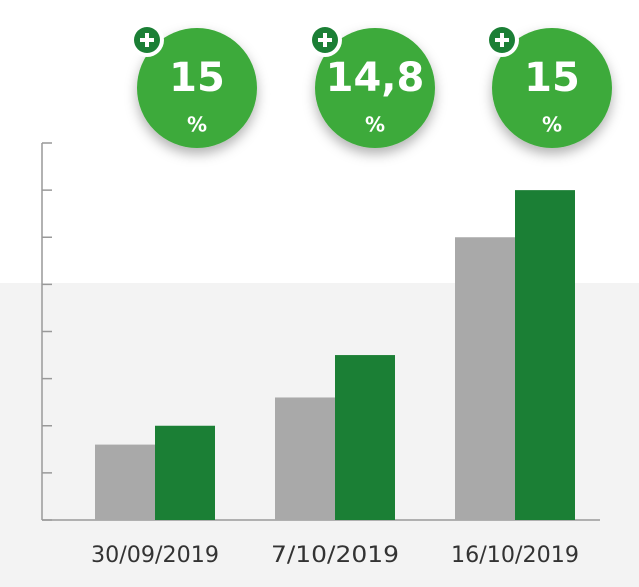 The height and width of the screenshot is (587, 639). Describe the element at coordinates (515, 555) in the screenshot. I see `x-tick-label: 16/10/2019` at that location.